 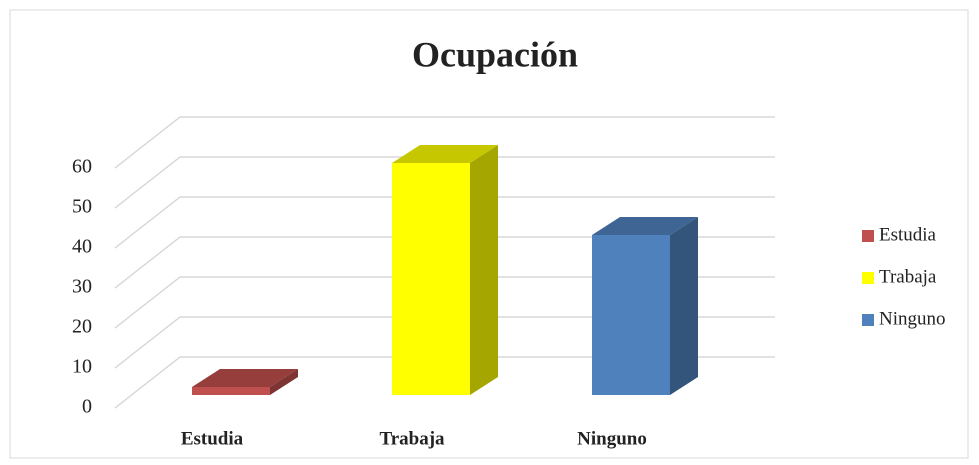 I want to click on legend-label: Estudia, so click(x=908, y=234).